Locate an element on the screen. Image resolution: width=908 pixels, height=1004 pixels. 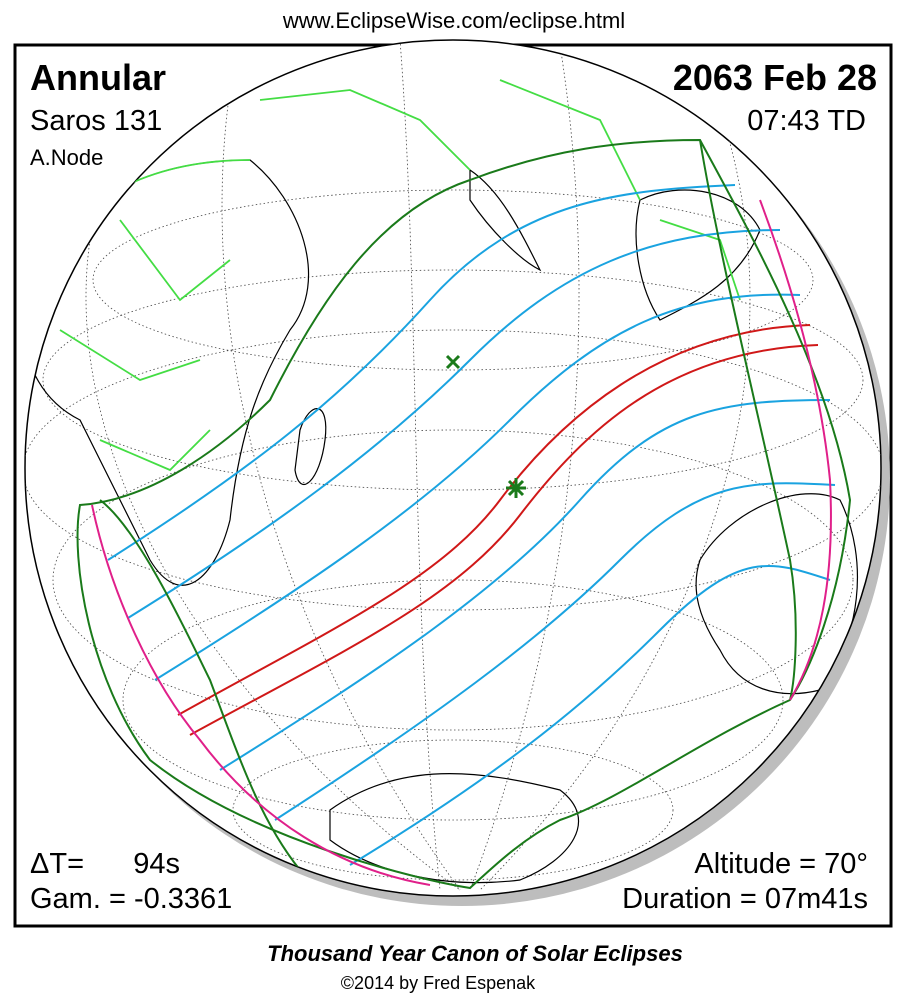
footer-title: Thousand Year Canon of Solar Eclipses is located at coordinates (475, 953).